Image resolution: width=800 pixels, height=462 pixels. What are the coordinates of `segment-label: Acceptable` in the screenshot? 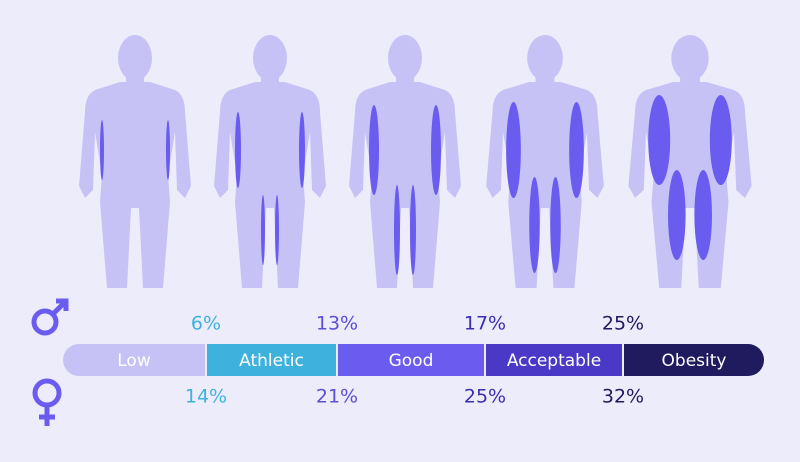 It's located at (554, 361).